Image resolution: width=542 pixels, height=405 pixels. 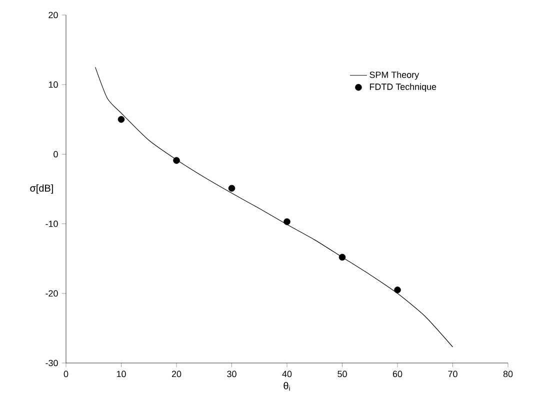 I want to click on y-tick-label: 0, so click(x=56, y=154).